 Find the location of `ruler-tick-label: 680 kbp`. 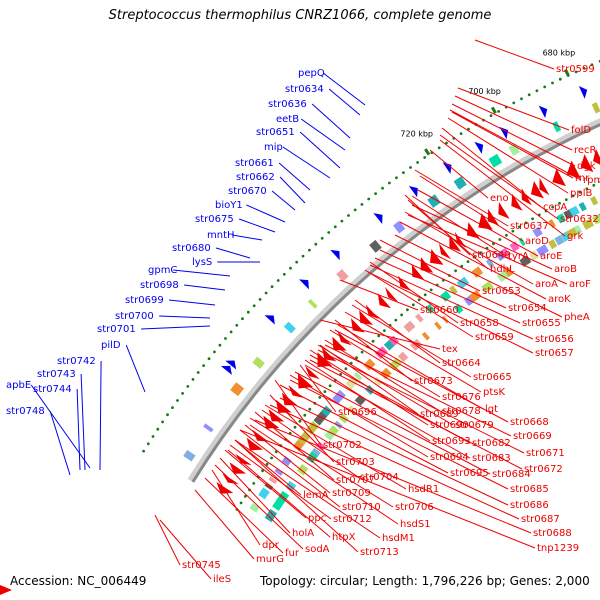

ruler-tick-label: 680 kbp is located at coordinates (559, 53).